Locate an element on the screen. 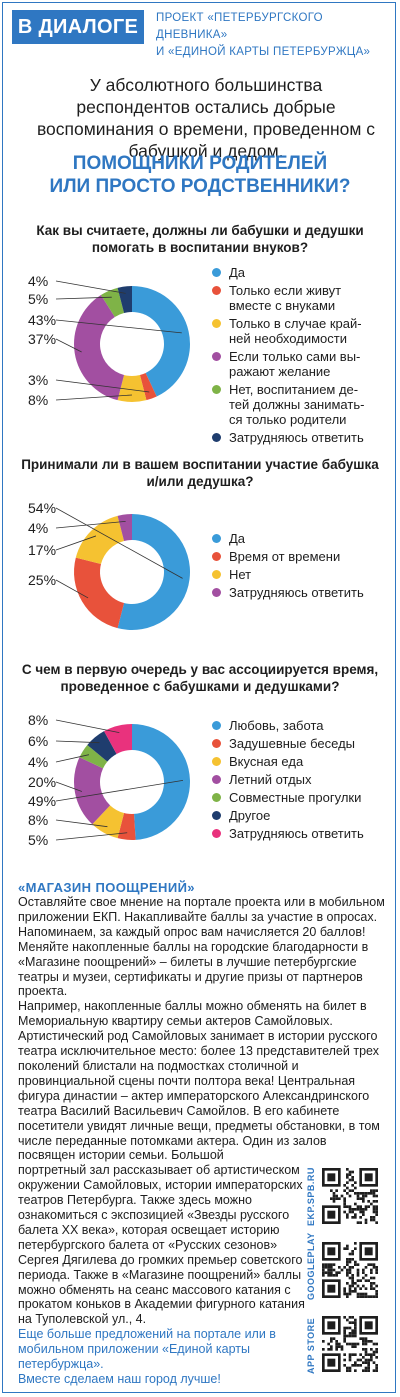 The width and height of the screenshot is (400, 1397). legend-item: Да is located at coordinates (302, 272).